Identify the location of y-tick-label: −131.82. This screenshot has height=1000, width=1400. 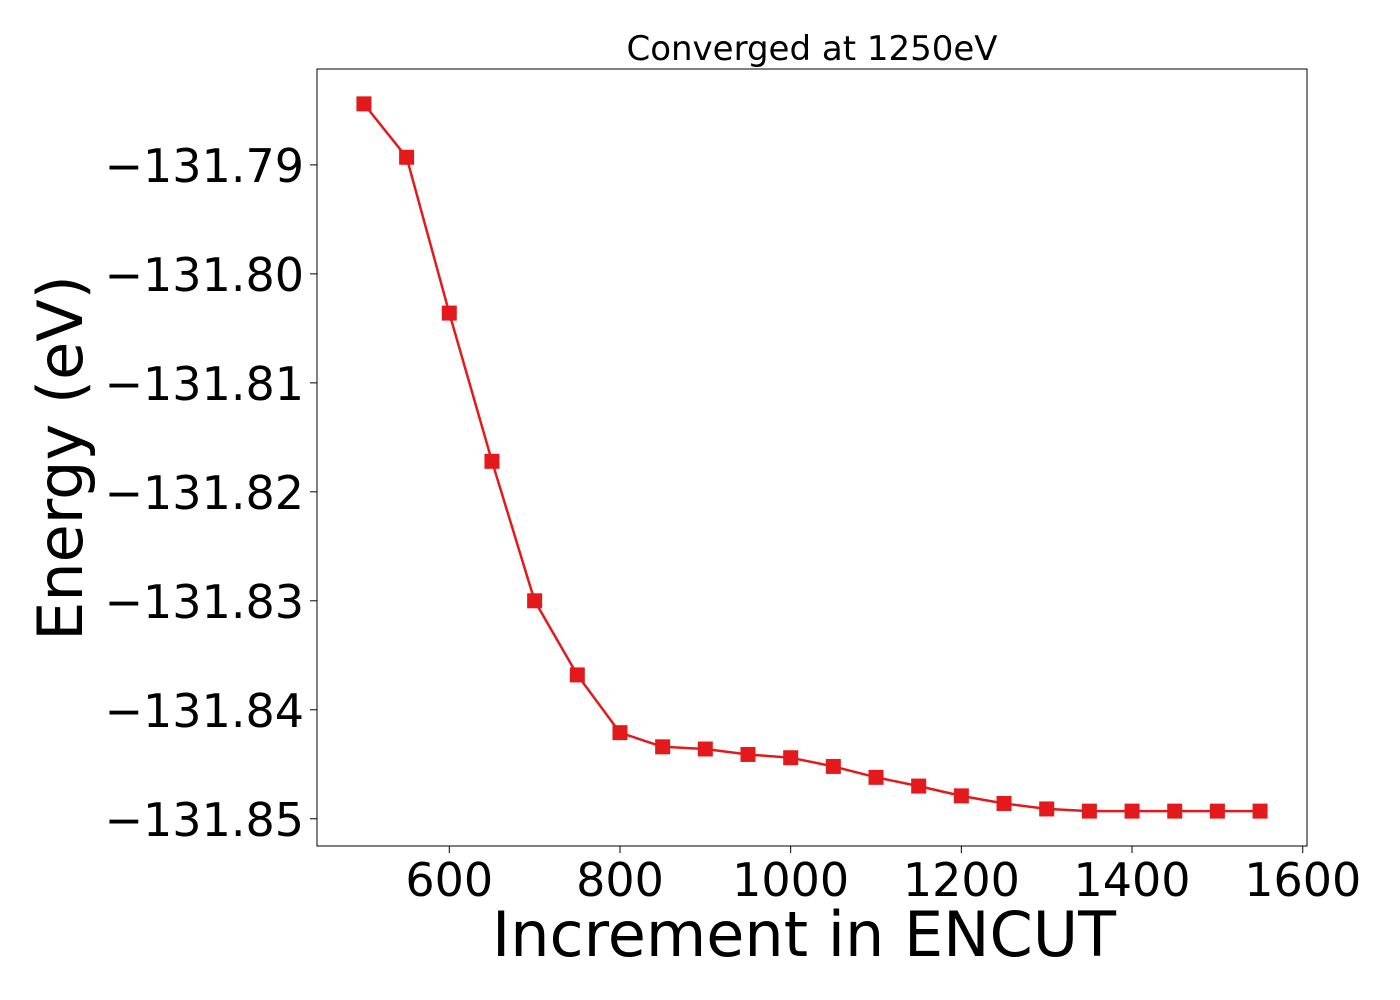
(205, 493).